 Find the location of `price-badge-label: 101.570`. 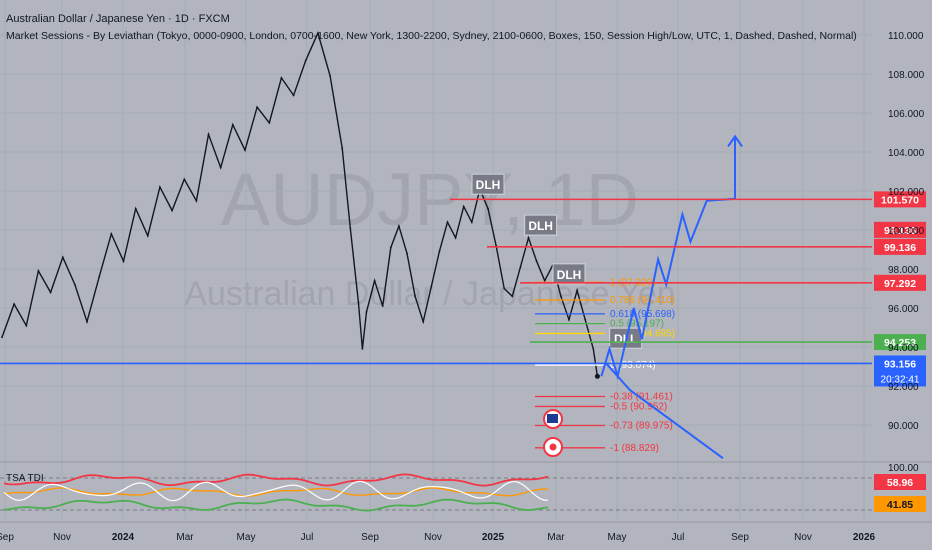

price-badge-label: 101.570 is located at coordinates (900, 200).